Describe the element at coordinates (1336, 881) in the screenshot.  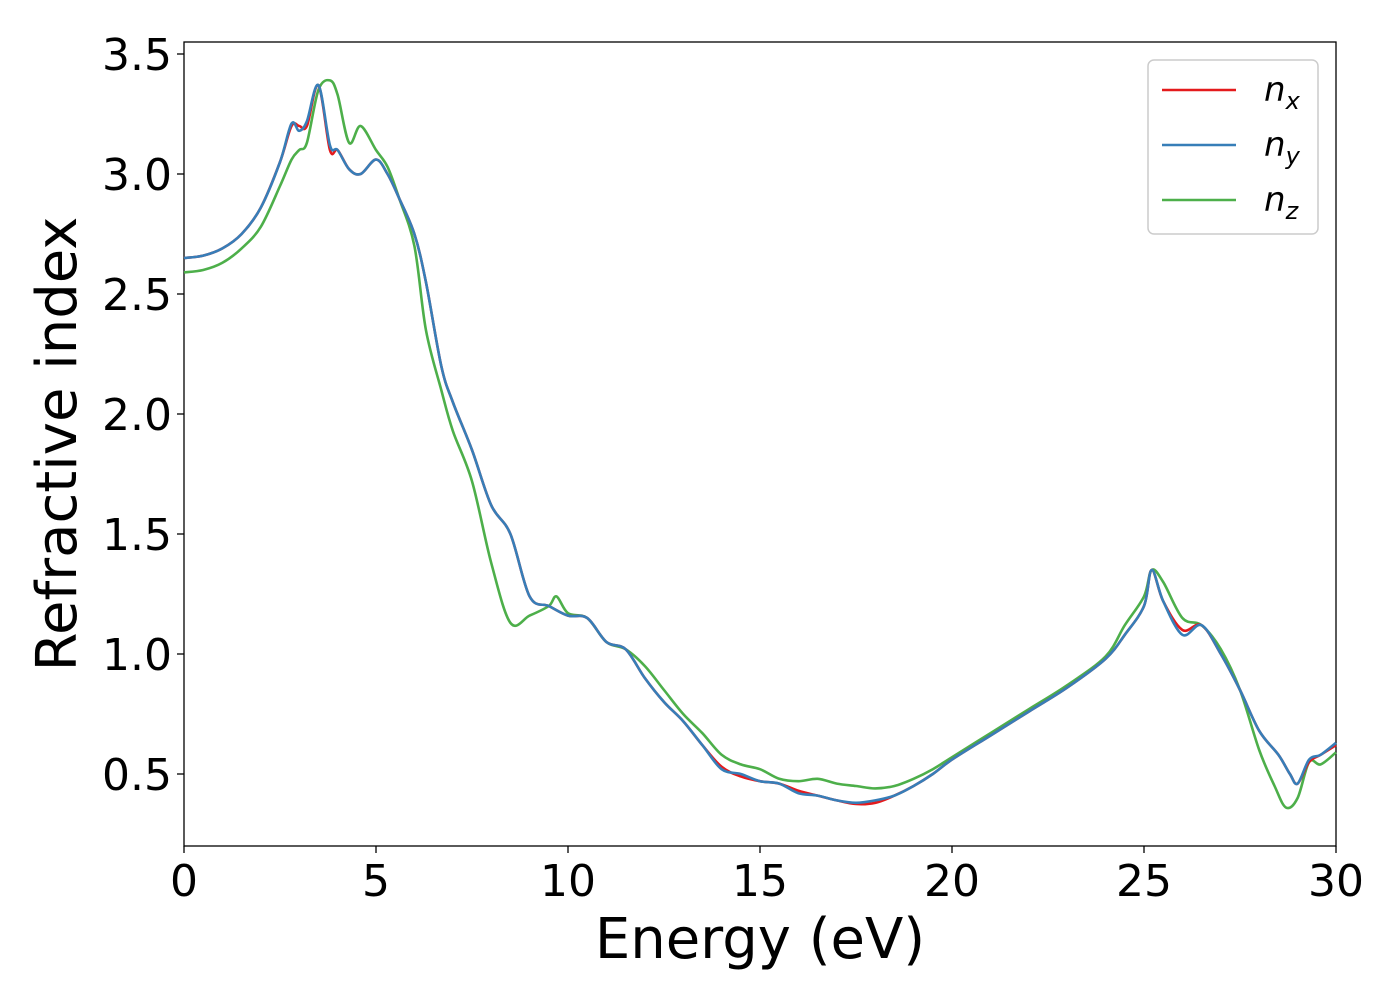
I see `x-tick-label: 30` at that location.